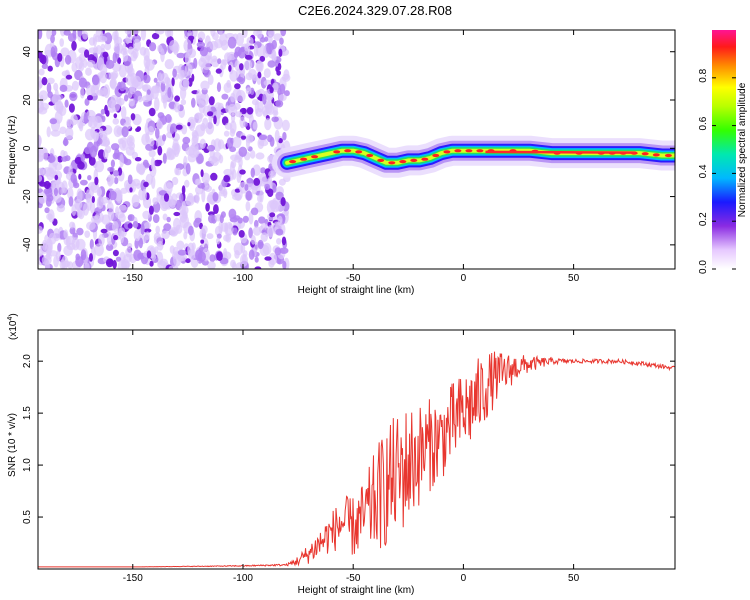 This screenshot has width=750, height=600. I want to click on snr-multiplier-prefix: (x10, so click(13, 330).